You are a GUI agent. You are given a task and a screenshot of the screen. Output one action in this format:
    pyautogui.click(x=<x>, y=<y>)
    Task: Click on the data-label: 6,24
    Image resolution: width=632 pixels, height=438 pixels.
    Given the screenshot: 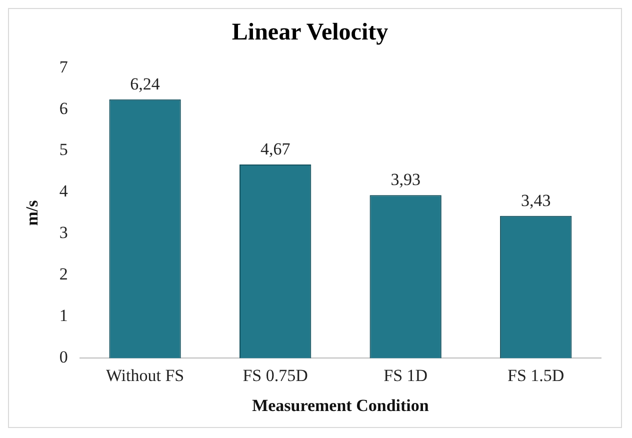 What is the action you would take?
    pyautogui.click(x=145, y=84)
    